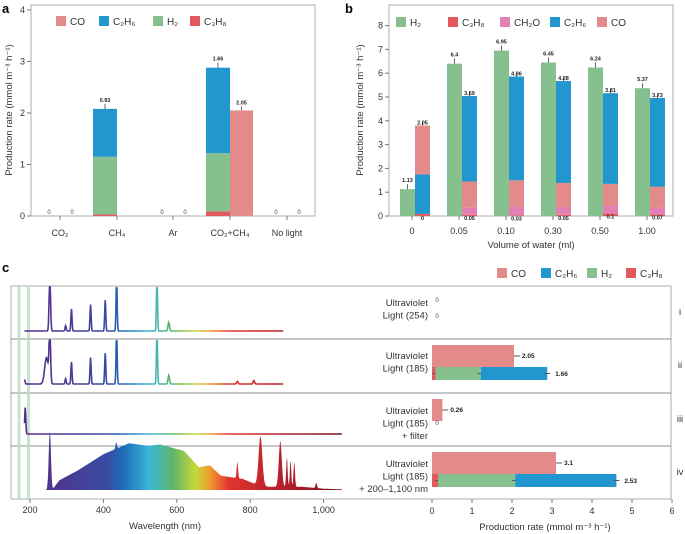  I want to click on x-tick-label: CO₂+CH₄, so click(230, 233).